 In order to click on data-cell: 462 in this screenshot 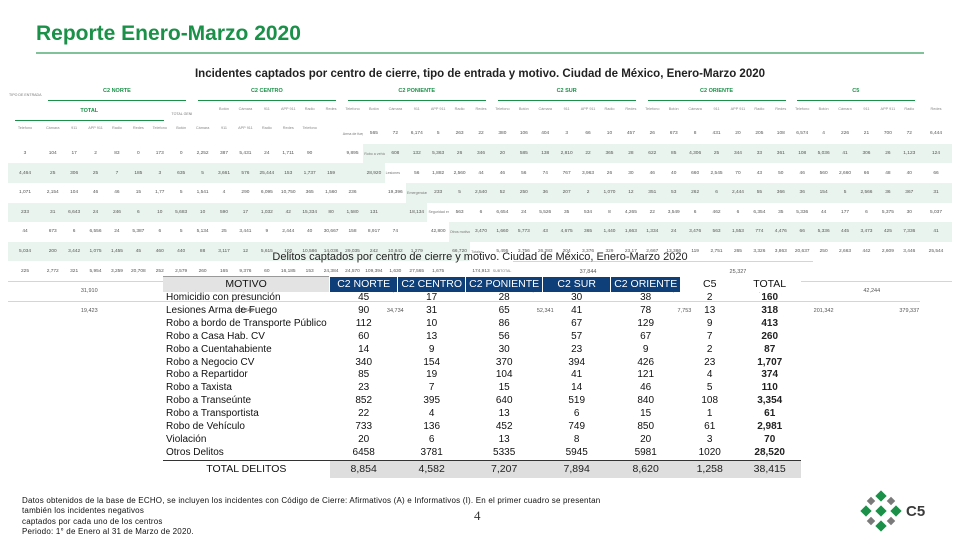, I will do `click(716, 212)`.